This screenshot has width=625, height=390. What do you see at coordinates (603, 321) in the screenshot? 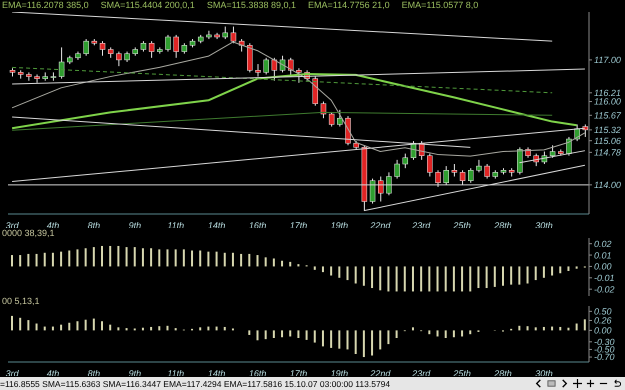
I see `y-tick-label: 0.26` at bounding box center [603, 321].